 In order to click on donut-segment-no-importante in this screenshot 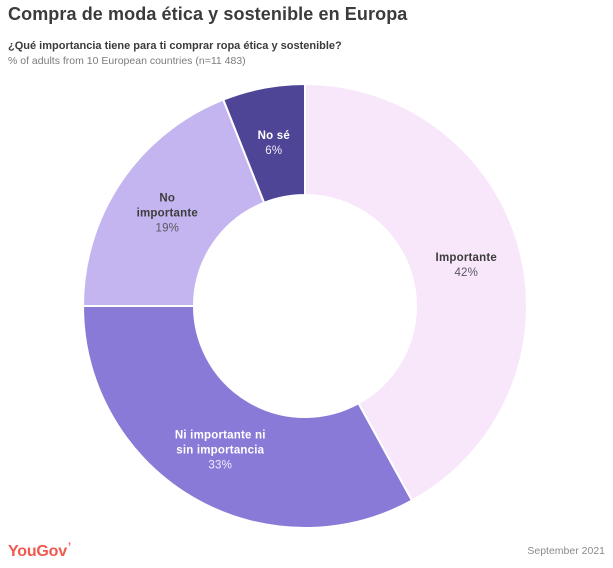, I will do `click(173, 202)`.